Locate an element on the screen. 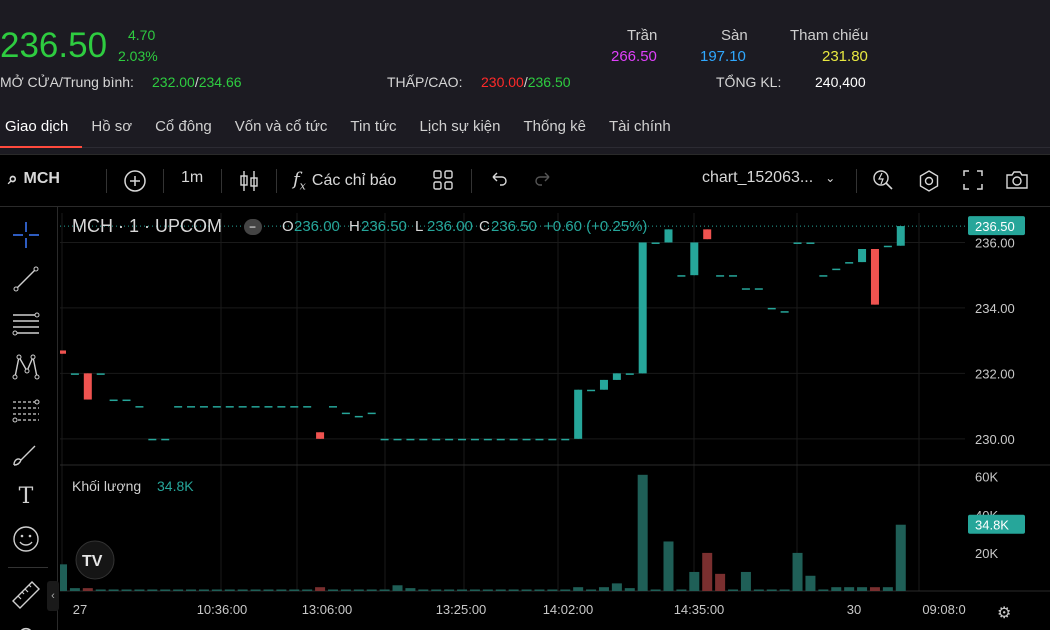  tab-2: Cổ đông is located at coordinates (183, 126).